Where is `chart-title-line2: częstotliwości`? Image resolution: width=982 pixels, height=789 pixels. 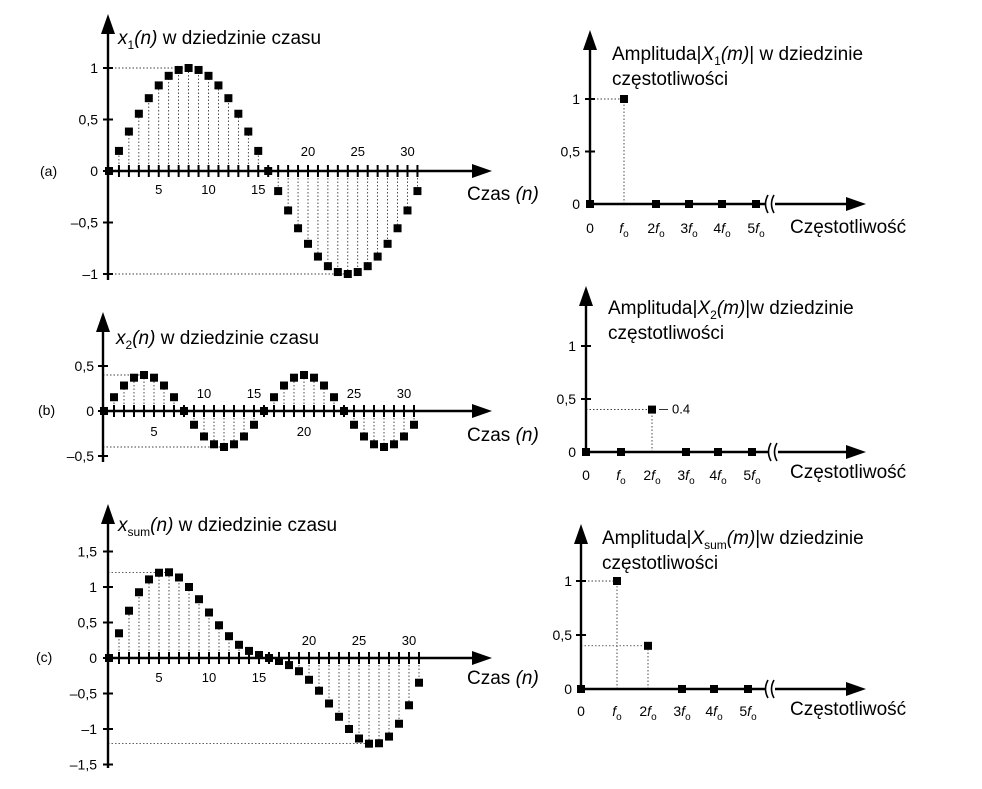 chart-title-line2: częstotliwości is located at coordinates (660, 563).